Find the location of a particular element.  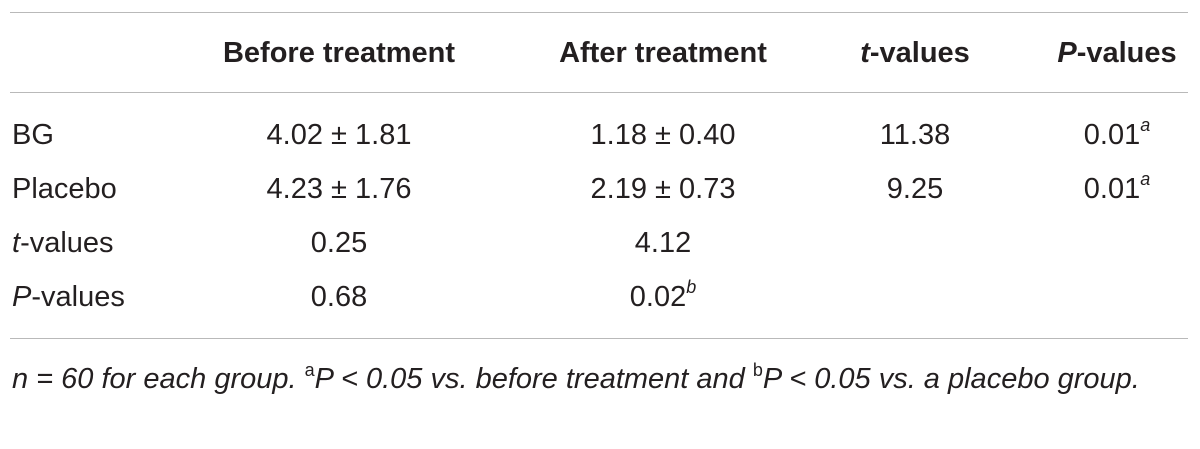

row-p-values-after-value: 0.02 is located at coordinates (658, 297).